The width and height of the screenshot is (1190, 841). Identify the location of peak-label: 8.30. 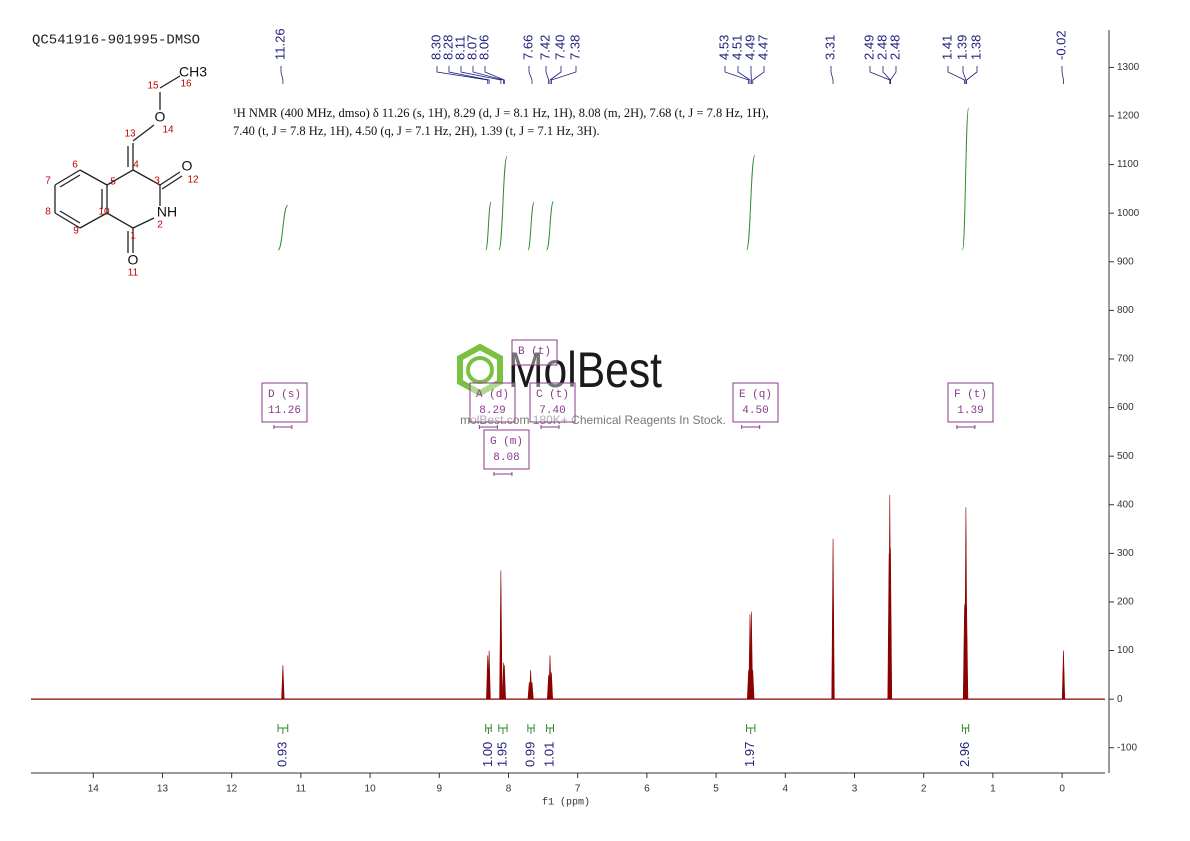
(435, 47).